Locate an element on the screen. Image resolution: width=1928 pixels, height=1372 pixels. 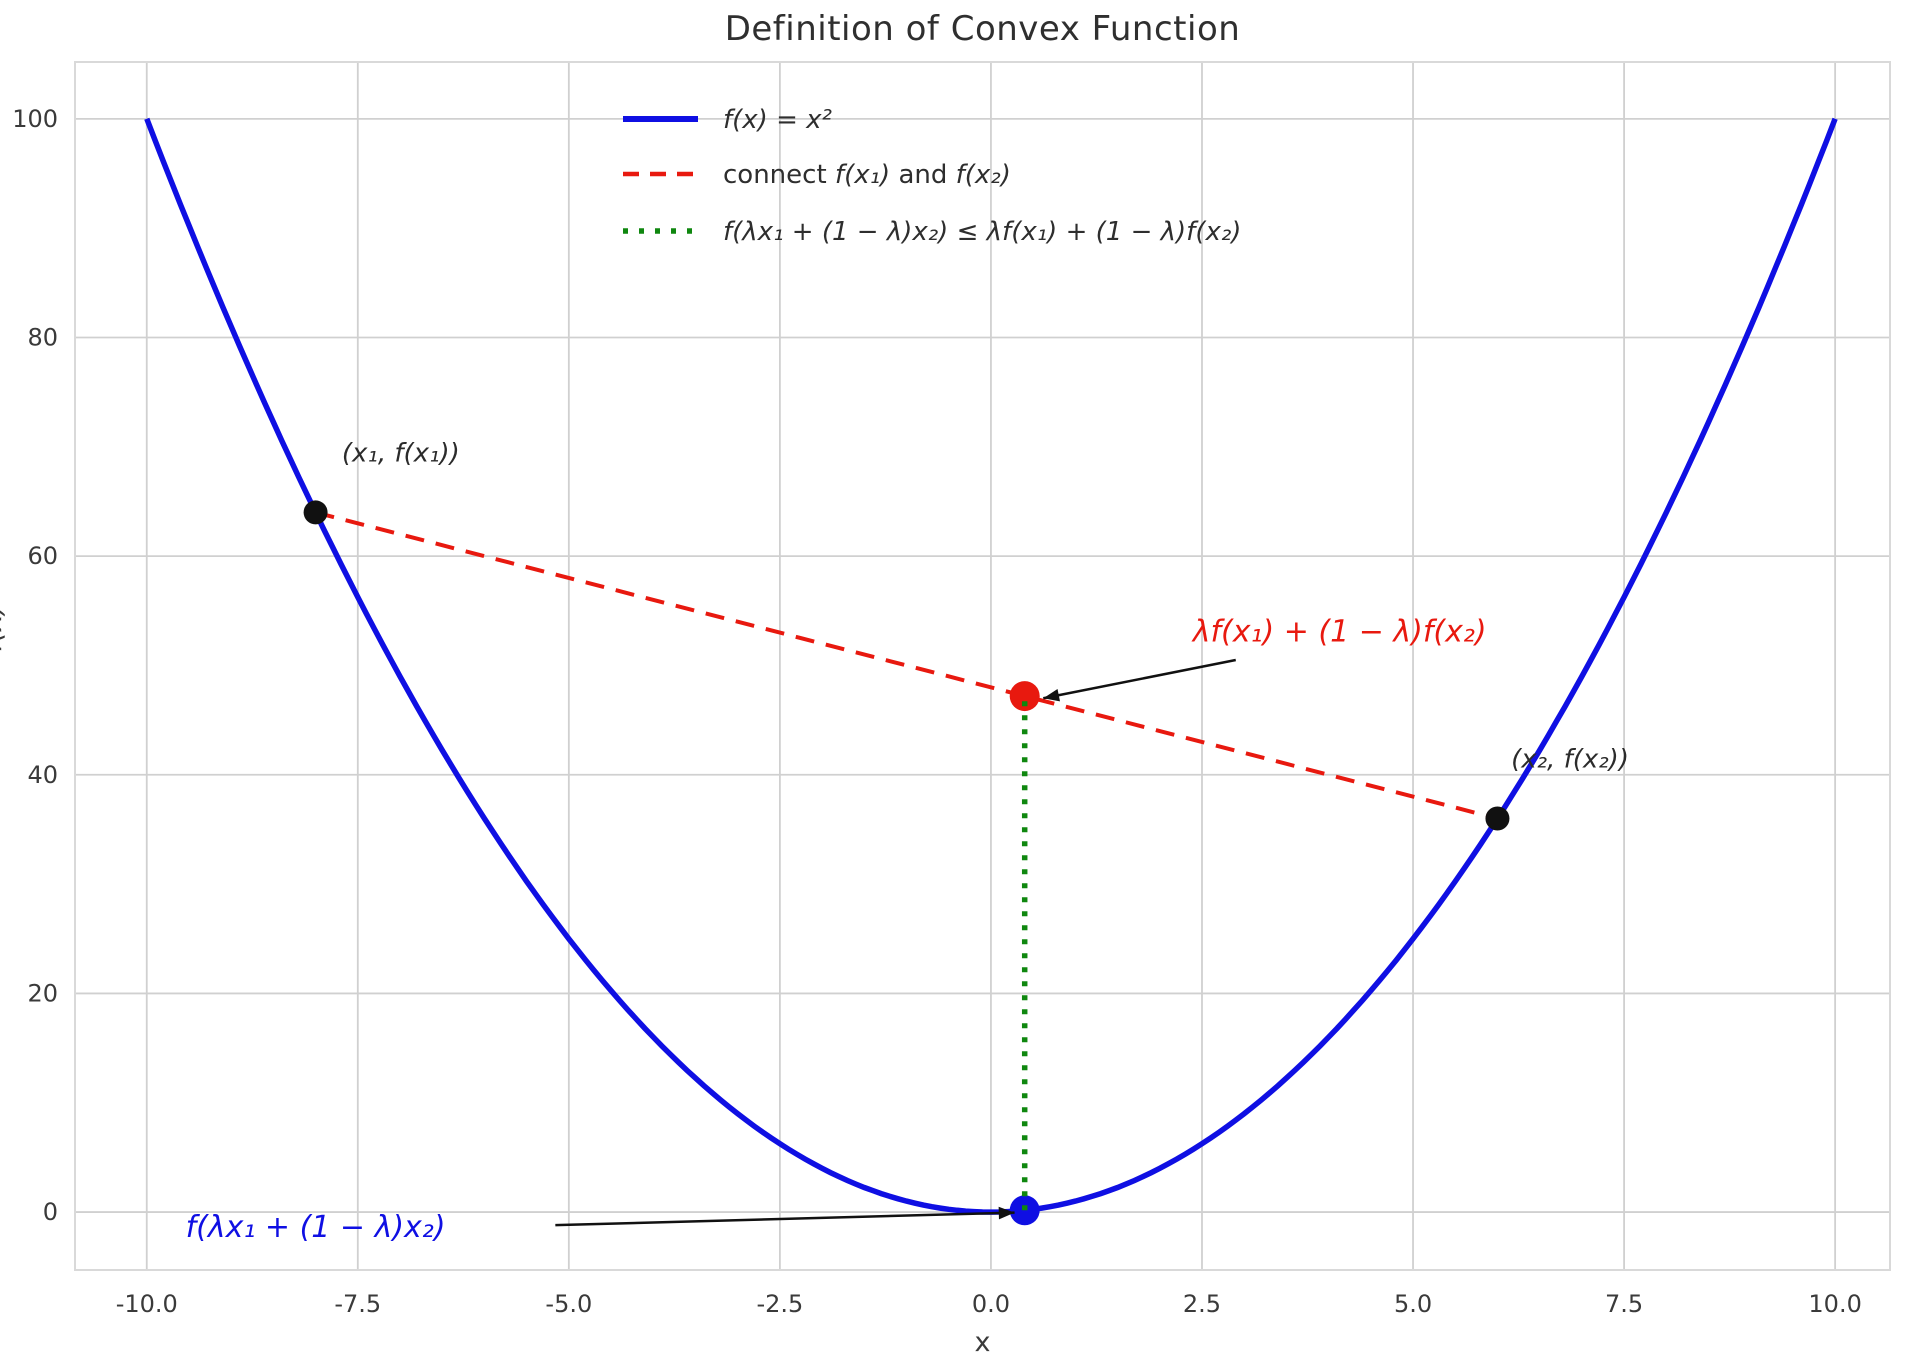
point-x2 is located at coordinates (1497, 818).